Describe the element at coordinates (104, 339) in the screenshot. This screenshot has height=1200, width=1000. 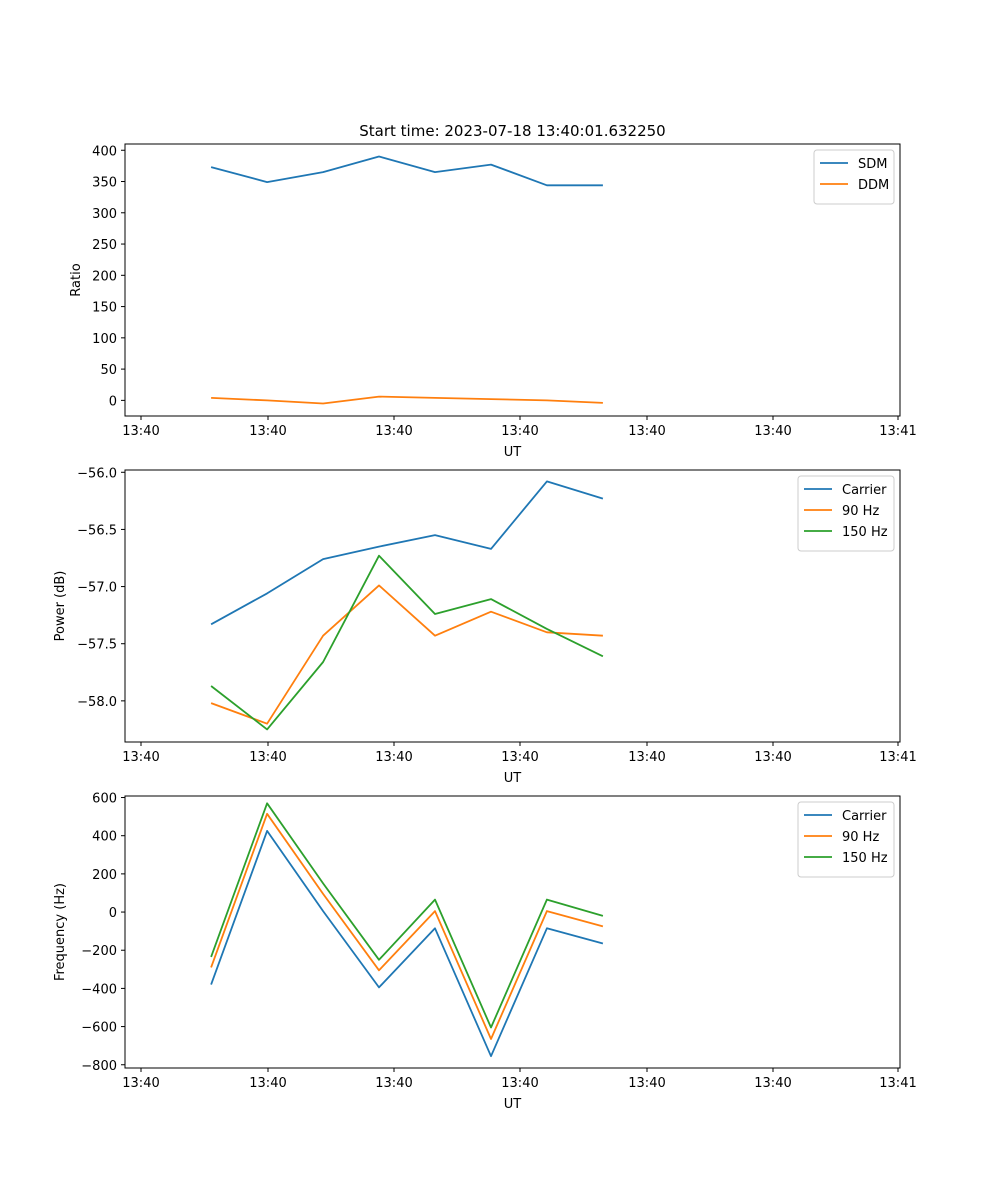
I see `y-tick-label: 100` at that location.